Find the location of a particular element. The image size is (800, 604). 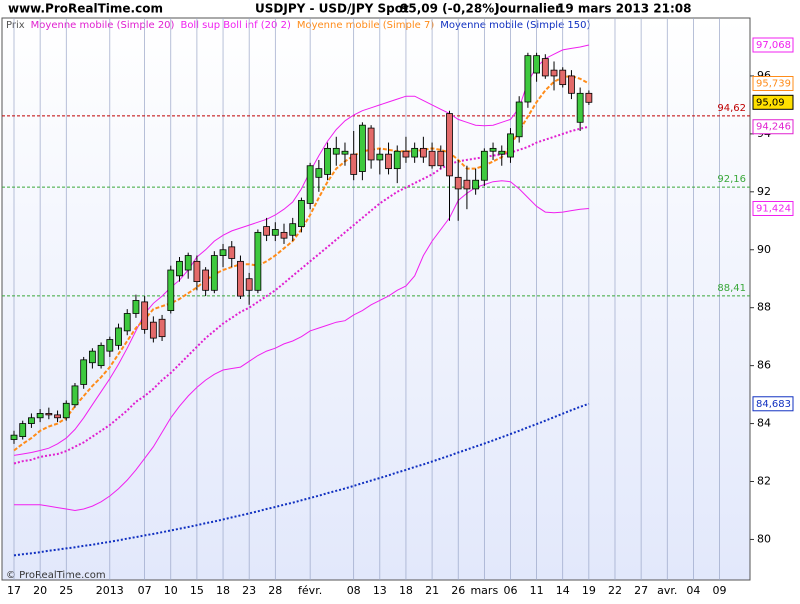

value-box-label: 94,246 is located at coordinates (773, 127).